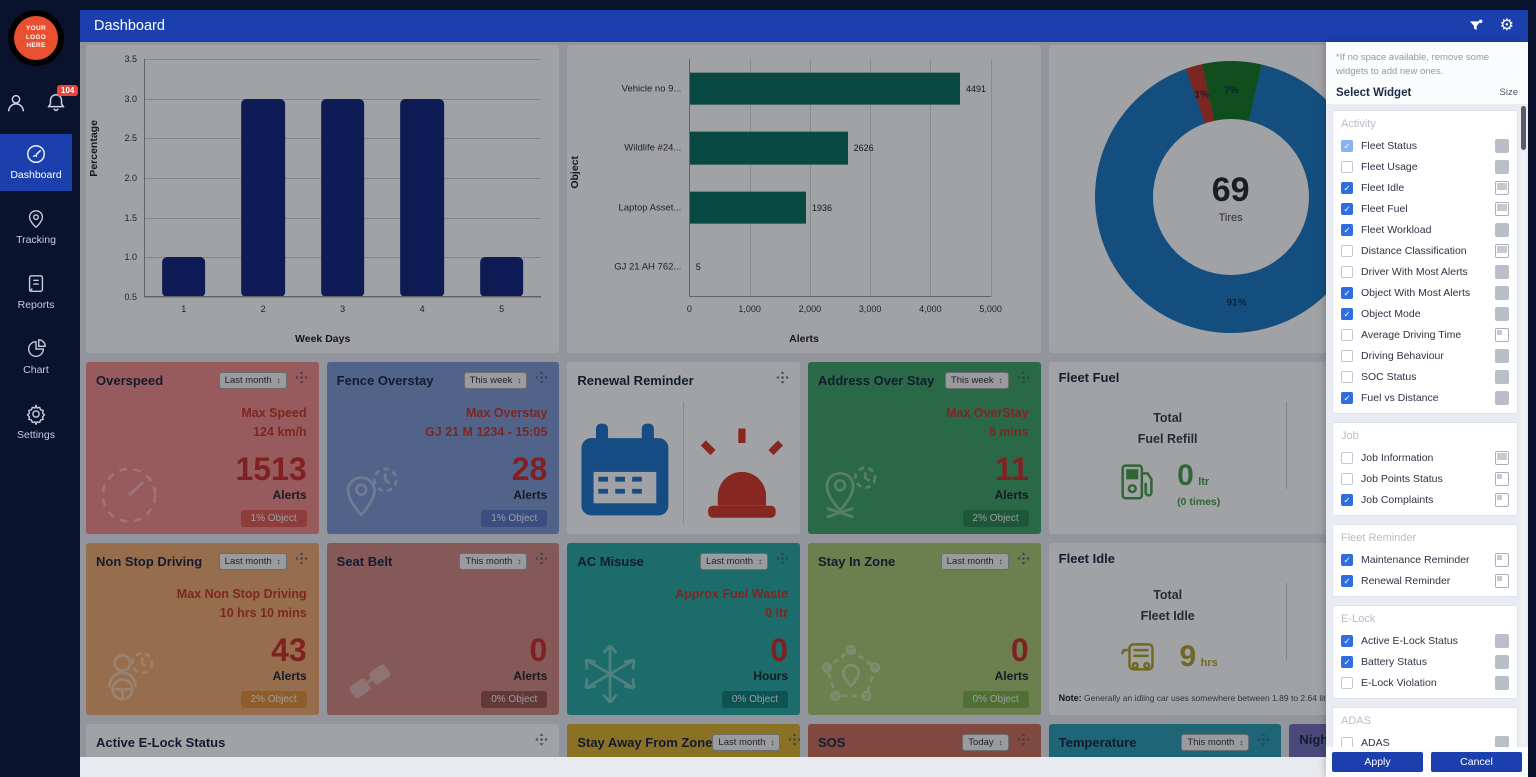 The width and height of the screenshot is (1536, 777). What do you see at coordinates (241, 603) in the screenshot?
I see `max-stat: Max Non Stop Driving 10 hrs 10 mins` at bounding box center [241, 603].